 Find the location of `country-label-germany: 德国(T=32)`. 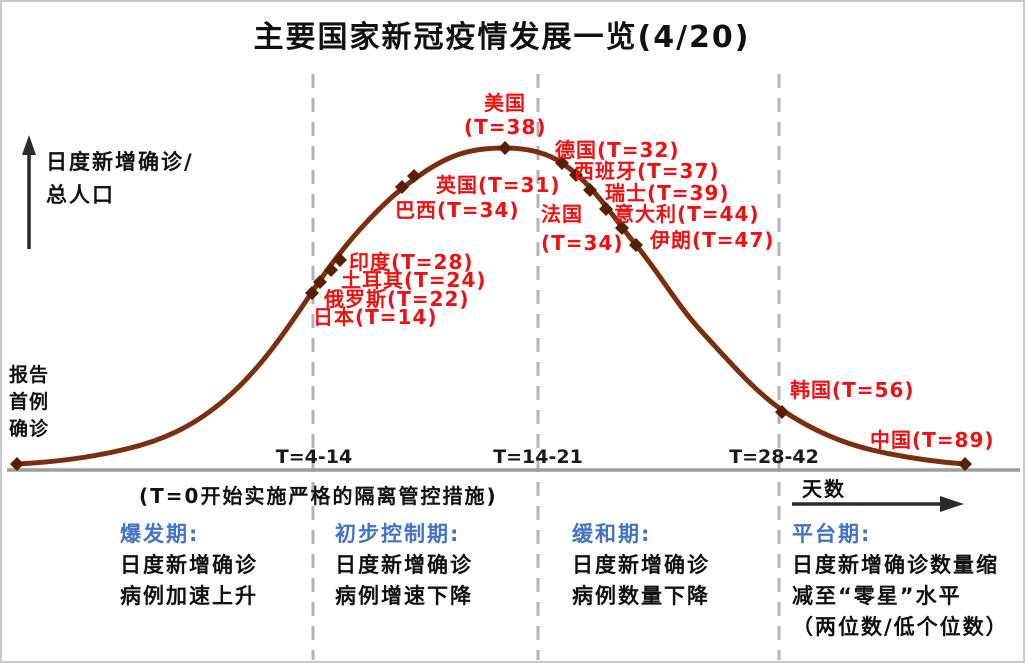

country-label-germany: 德国(T=32) is located at coordinates (617, 150).